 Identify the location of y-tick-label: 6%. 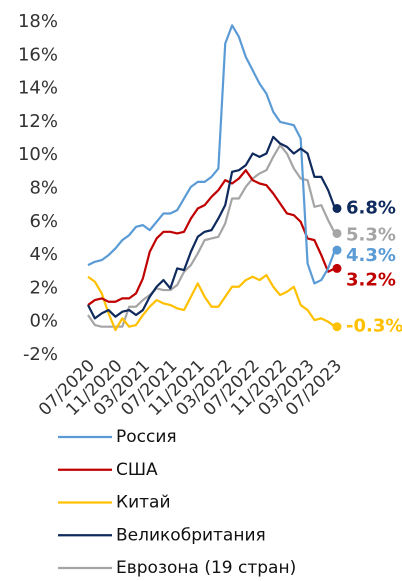
(43, 221).